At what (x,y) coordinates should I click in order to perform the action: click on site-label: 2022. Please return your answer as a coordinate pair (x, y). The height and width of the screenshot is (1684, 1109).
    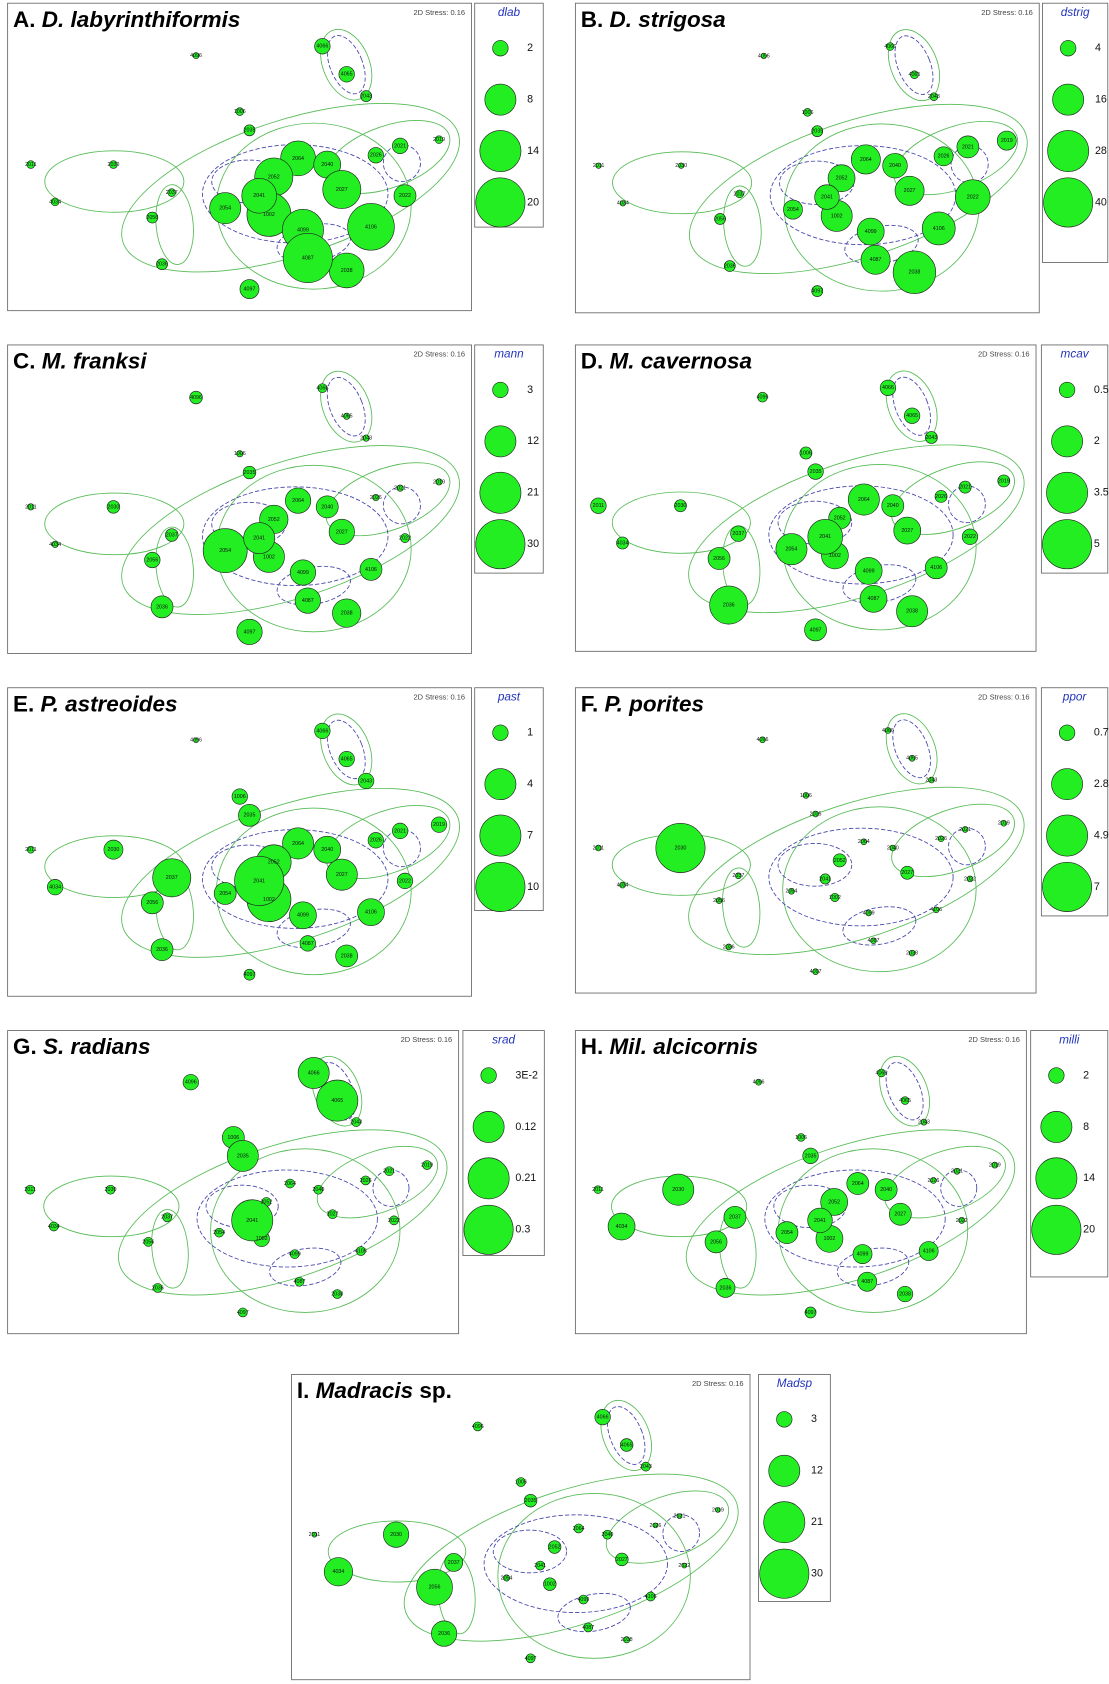
    Looking at the image, I should click on (970, 537).